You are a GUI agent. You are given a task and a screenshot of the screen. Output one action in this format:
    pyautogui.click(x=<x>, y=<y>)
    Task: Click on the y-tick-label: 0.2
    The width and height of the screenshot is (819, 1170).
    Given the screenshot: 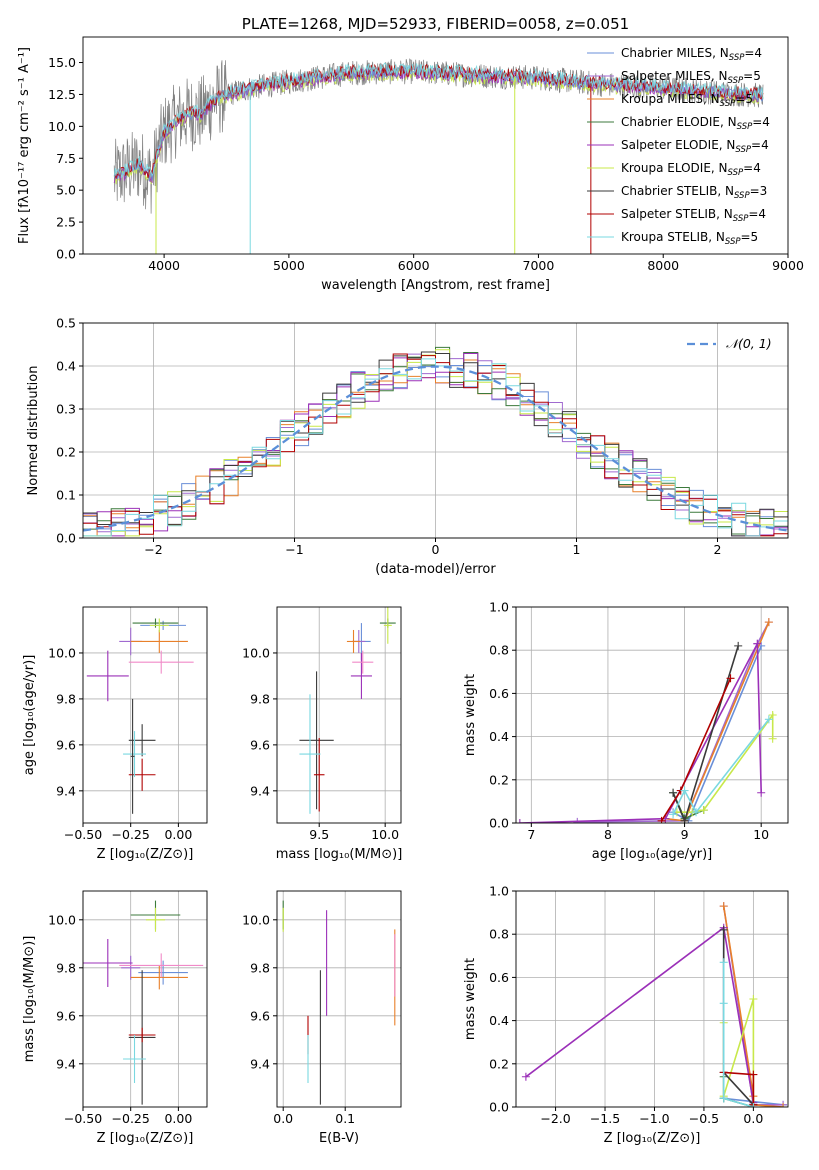 What is the action you would take?
    pyautogui.click(x=499, y=1063)
    